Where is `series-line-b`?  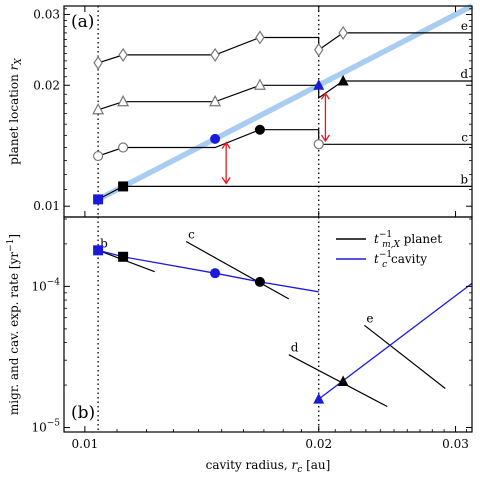
series-line-b is located at coordinates (284, 192).